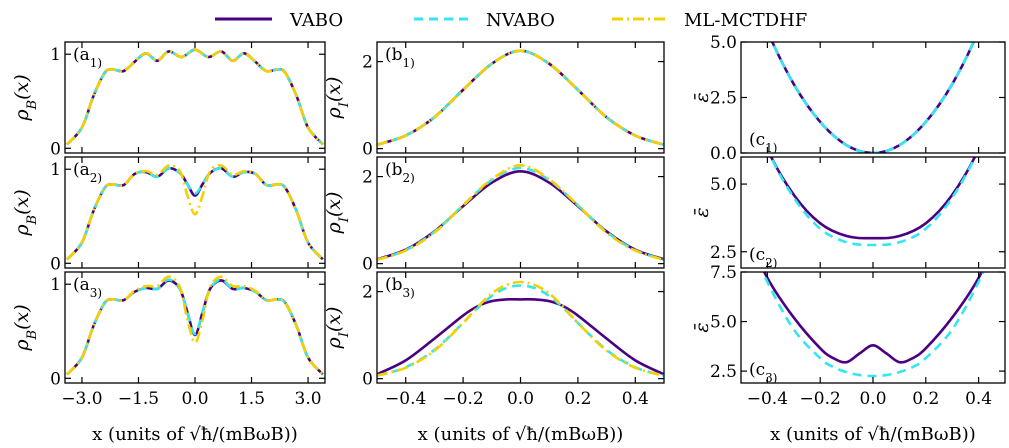  Describe the element at coordinates (763, 257) in the screenshot. I see `panel-tag: (c2)` at that location.